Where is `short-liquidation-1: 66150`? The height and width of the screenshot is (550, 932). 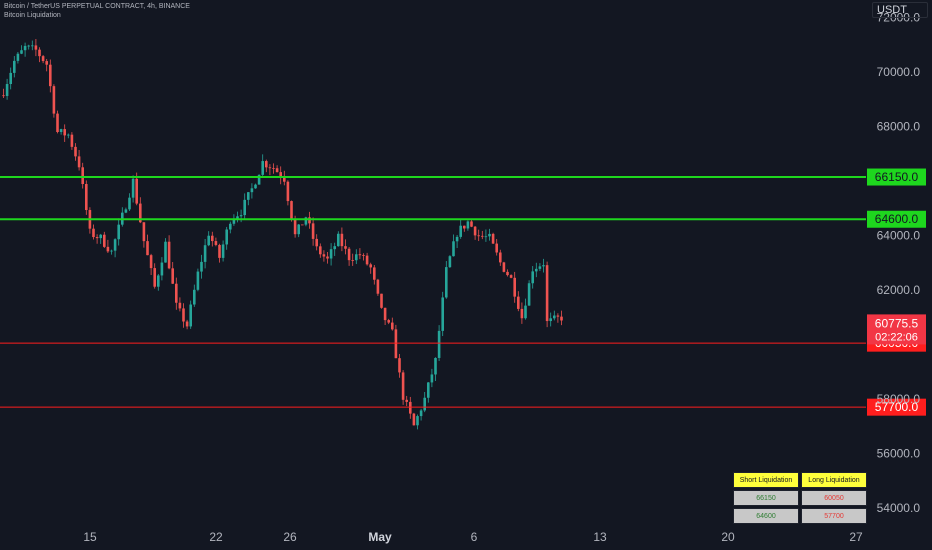
short-liquidation-1: 66150 is located at coordinates (766, 498).